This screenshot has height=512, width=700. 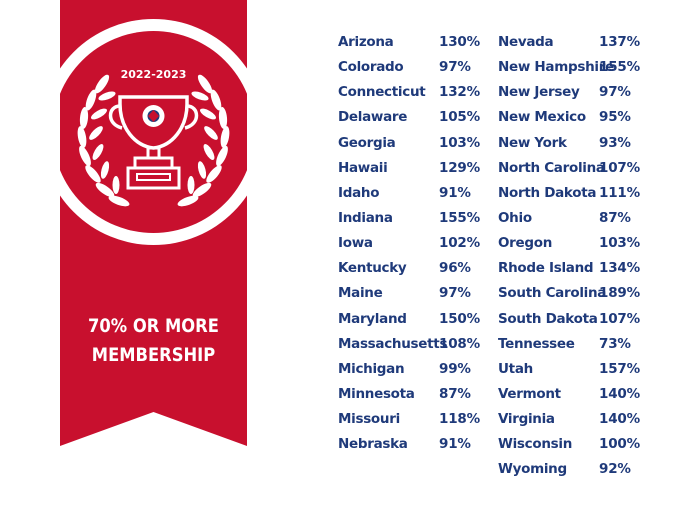 I want to click on state-row: Indiana 155%, so click(x=409, y=218).